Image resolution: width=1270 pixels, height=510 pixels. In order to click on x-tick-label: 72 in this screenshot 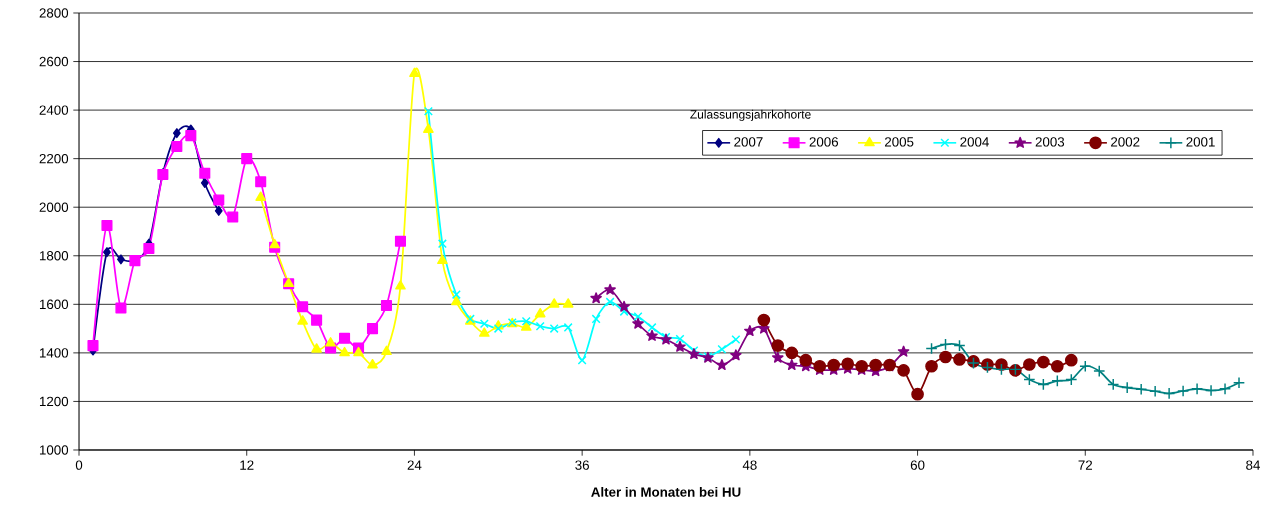, I will do `click(1085, 465)`.